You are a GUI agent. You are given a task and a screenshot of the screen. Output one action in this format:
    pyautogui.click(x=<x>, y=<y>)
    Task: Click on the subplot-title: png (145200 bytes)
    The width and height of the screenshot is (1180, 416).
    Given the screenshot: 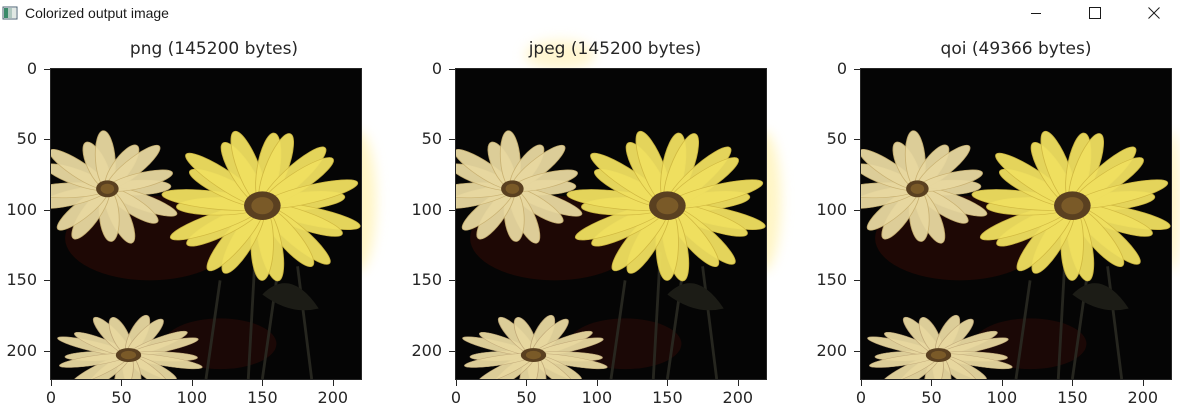 What is the action you would take?
    pyautogui.click(x=214, y=49)
    